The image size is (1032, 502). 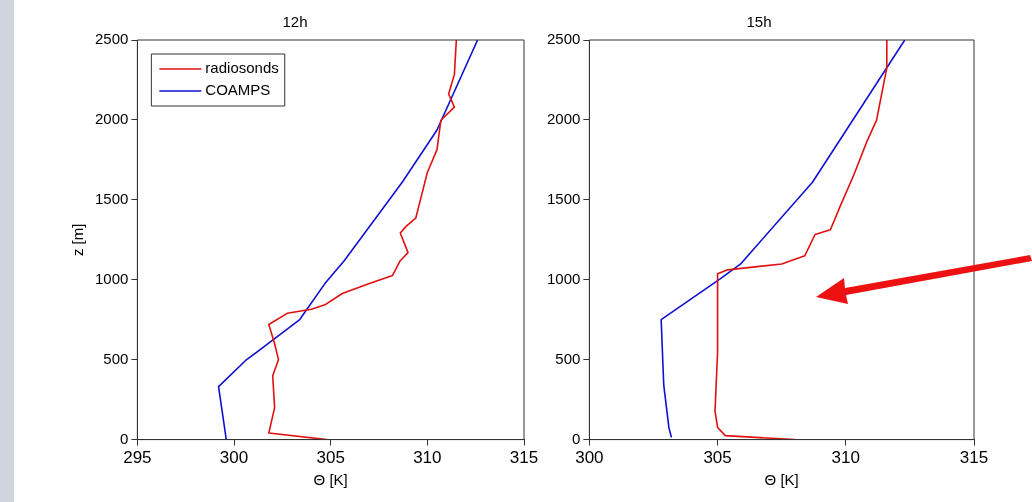 What do you see at coordinates (78, 240) in the screenshot?
I see `y-axis-title: z [m]` at bounding box center [78, 240].